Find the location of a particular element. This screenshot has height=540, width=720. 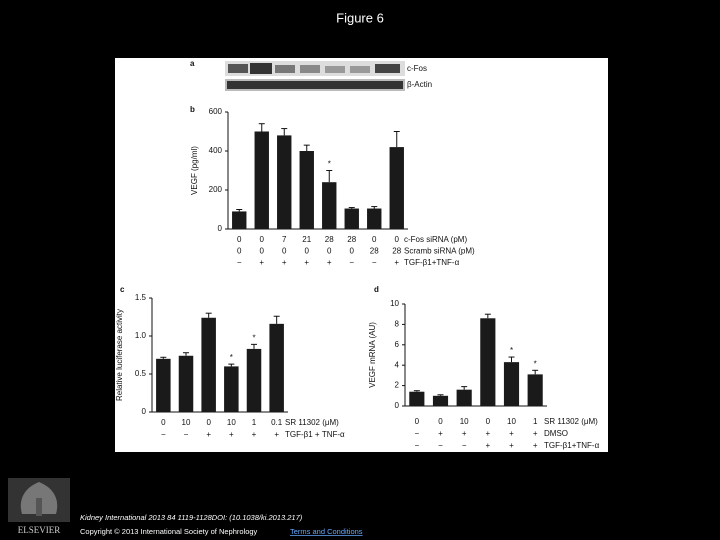

category-row-name: DMSO is located at coordinates (556, 433).